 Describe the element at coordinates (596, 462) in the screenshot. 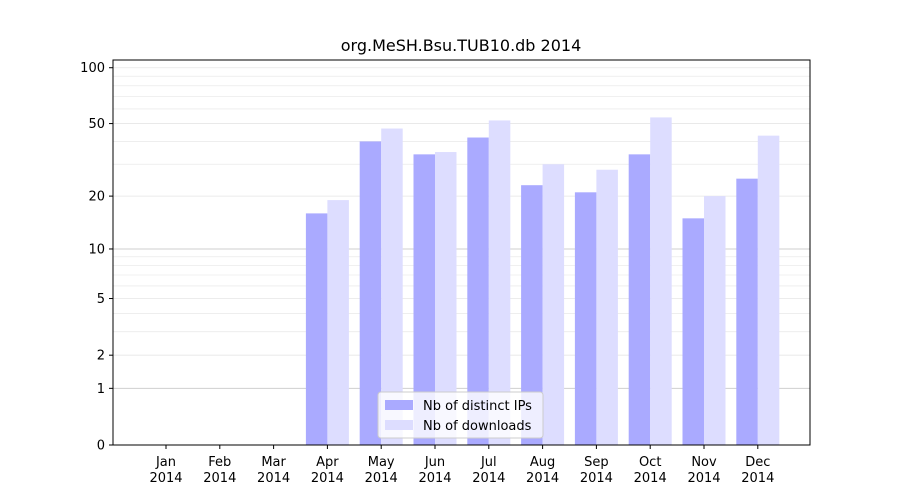

I see `x-tick-label-month: Sep` at that location.